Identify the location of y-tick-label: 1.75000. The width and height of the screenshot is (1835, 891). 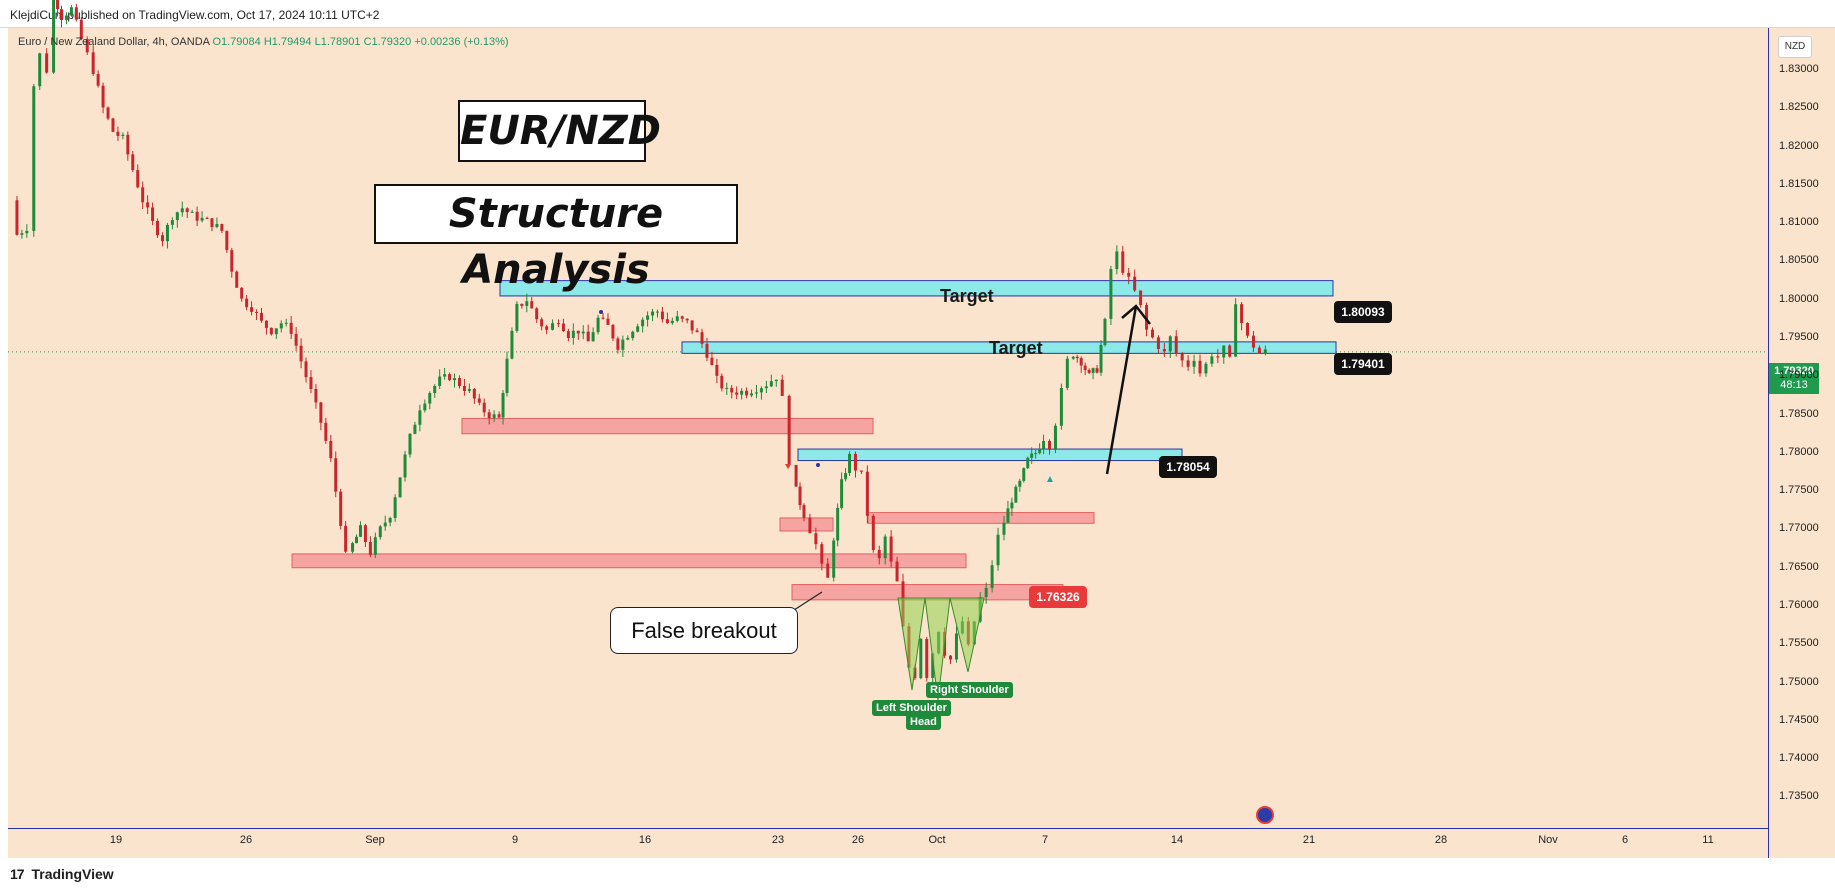
(1799, 681).